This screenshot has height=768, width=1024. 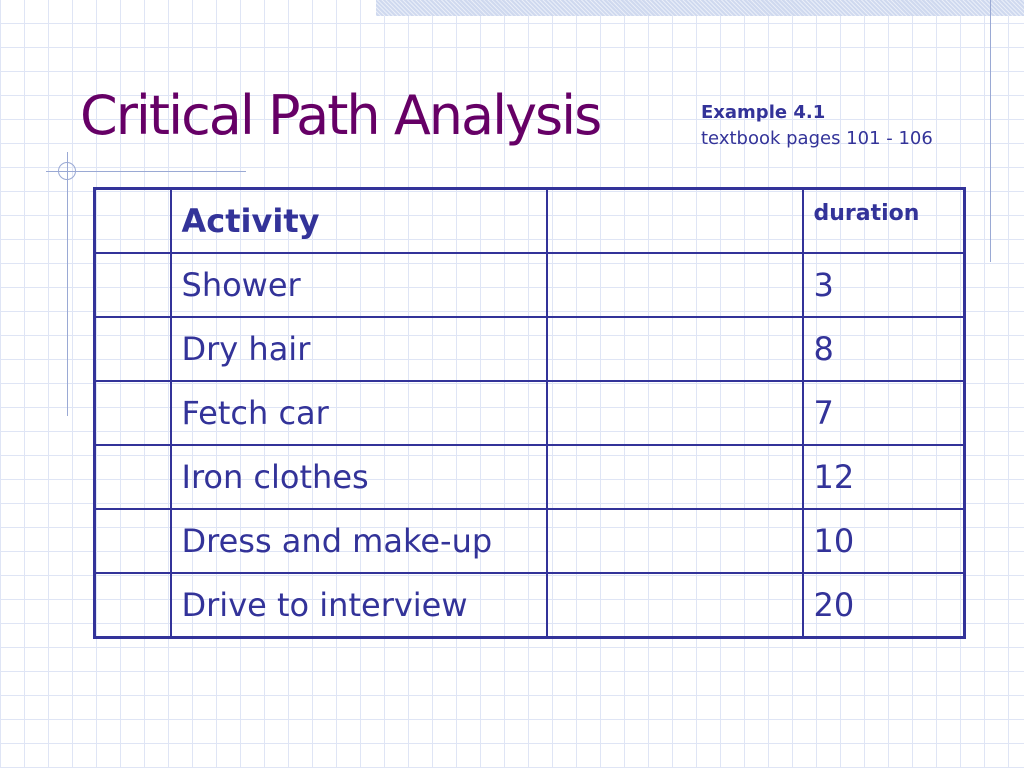 I want to click on duration-cell: 3, so click(x=883, y=285).